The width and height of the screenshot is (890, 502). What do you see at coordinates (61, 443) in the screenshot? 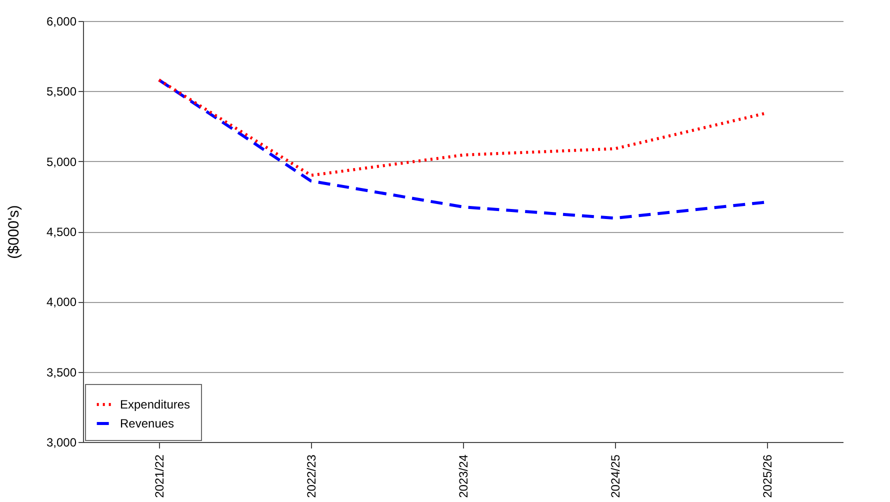
I see `y-tick-label: 3,000` at bounding box center [61, 443].